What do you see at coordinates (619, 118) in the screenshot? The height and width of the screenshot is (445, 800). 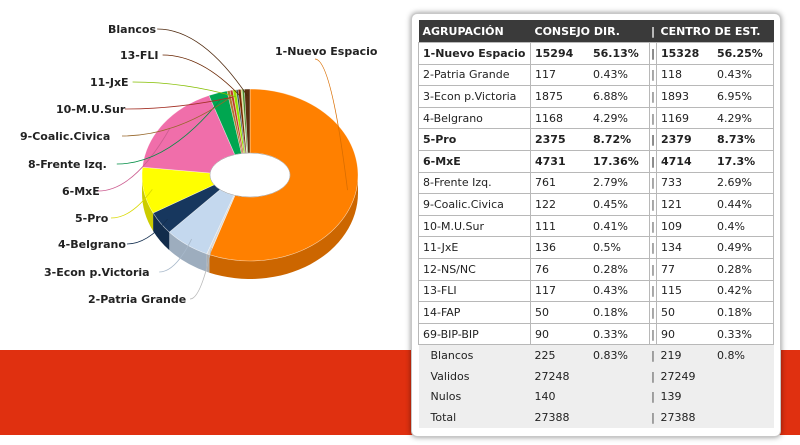 I see `council-percent-cell: 4.29%` at bounding box center [619, 118].